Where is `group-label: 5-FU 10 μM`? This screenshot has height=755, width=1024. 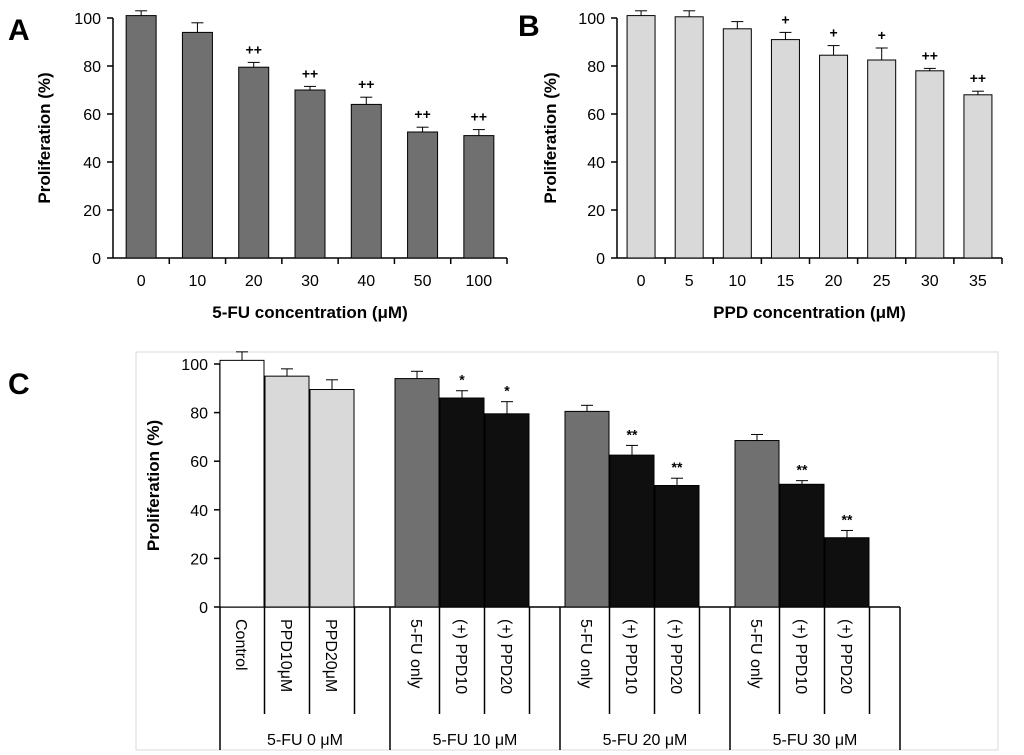 group-label: 5-FU 10 μM is located at coordinates (475, 740).